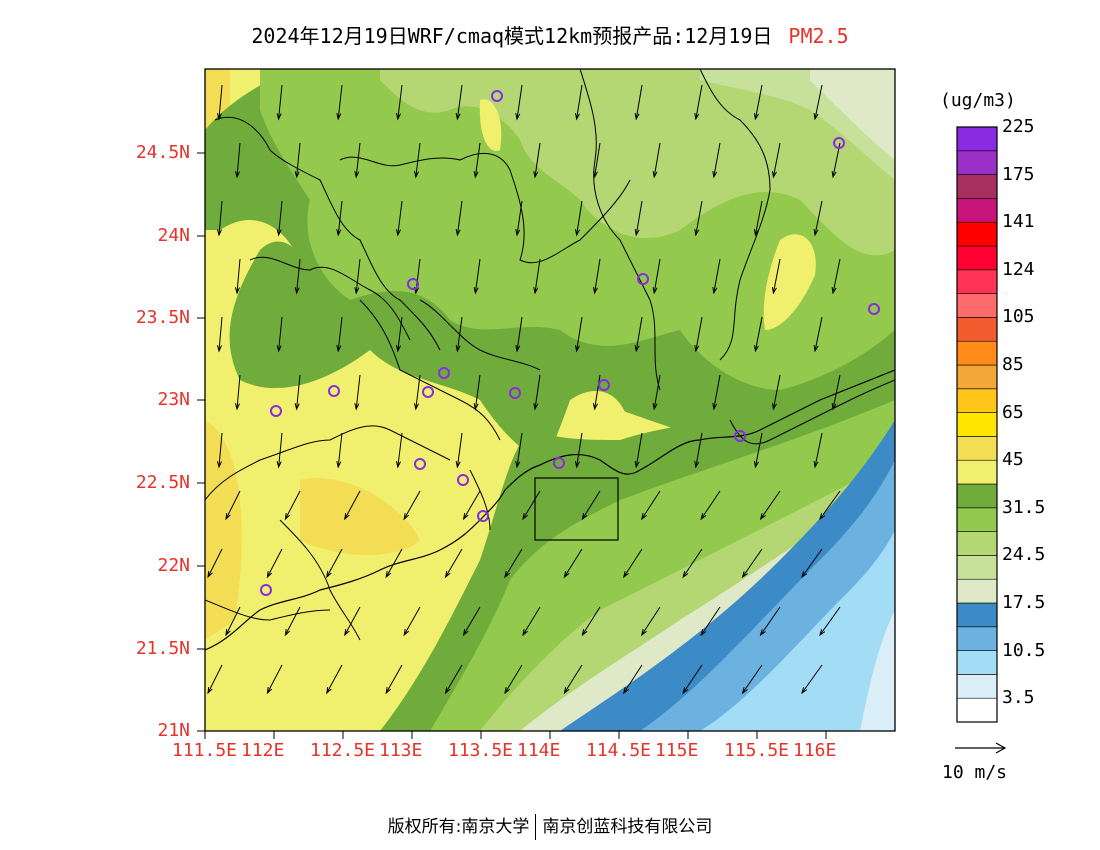 This screenshot has width=1100, height=850. Describe the element at coordinates (1018, 317) in the screenshot. I see `colorbar-label: 105` at that location.